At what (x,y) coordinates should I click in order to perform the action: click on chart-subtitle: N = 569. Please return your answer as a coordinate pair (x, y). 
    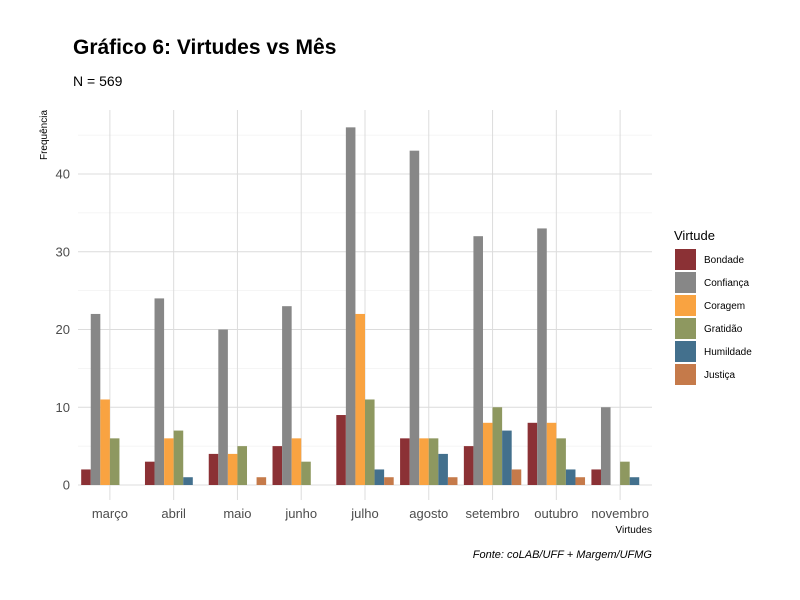
    Looking at the image, I should click on (98, 81).